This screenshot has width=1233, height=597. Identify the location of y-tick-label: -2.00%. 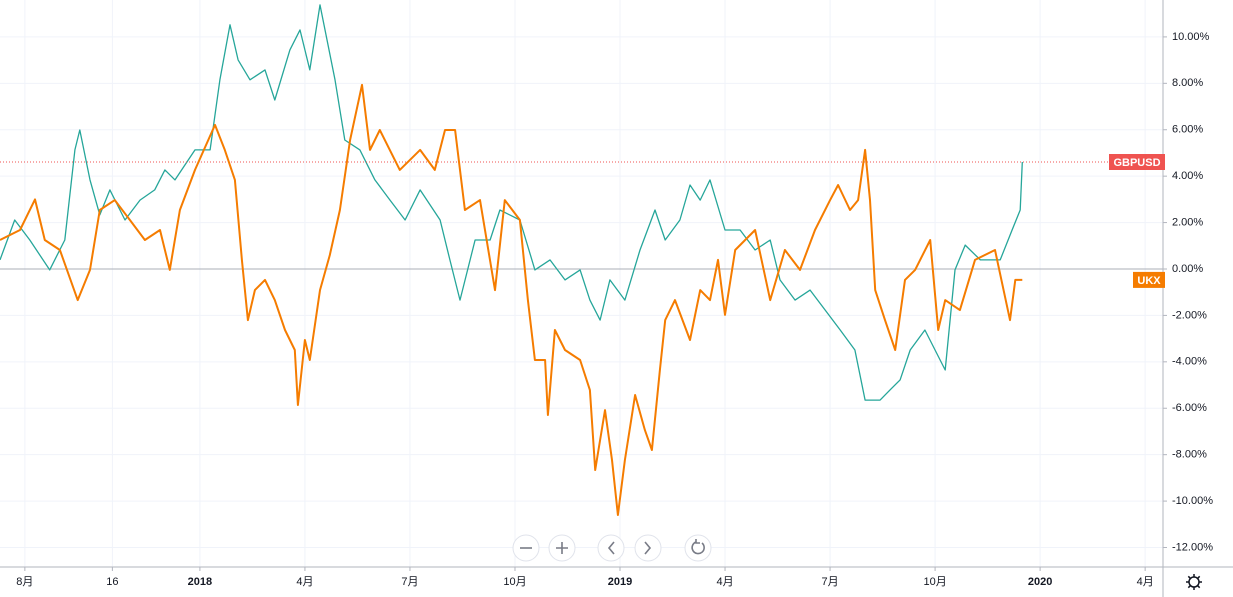
(1189, 315).